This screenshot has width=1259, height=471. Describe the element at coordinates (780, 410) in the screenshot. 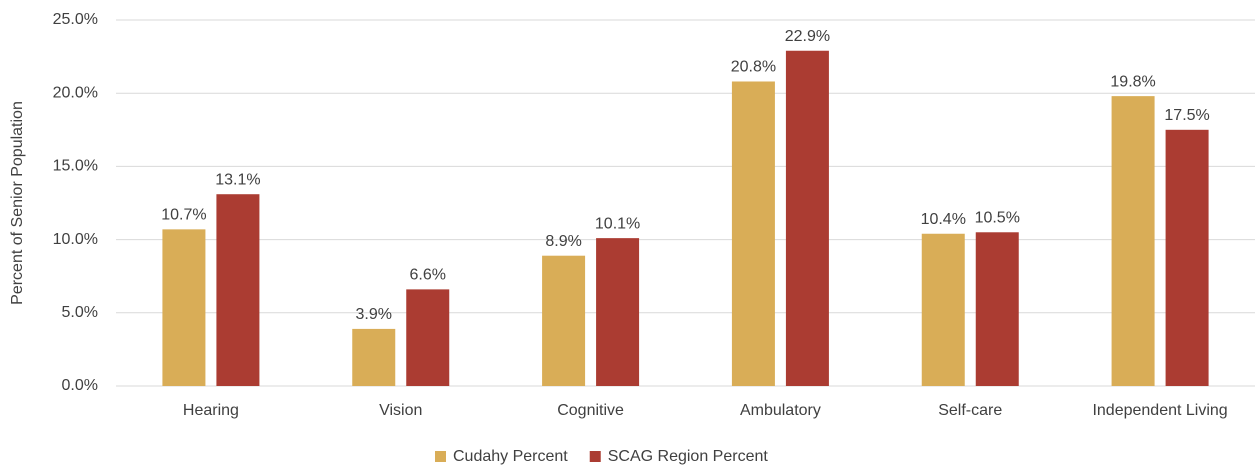

I see `x-tick-label: Ambulatory` at that location.